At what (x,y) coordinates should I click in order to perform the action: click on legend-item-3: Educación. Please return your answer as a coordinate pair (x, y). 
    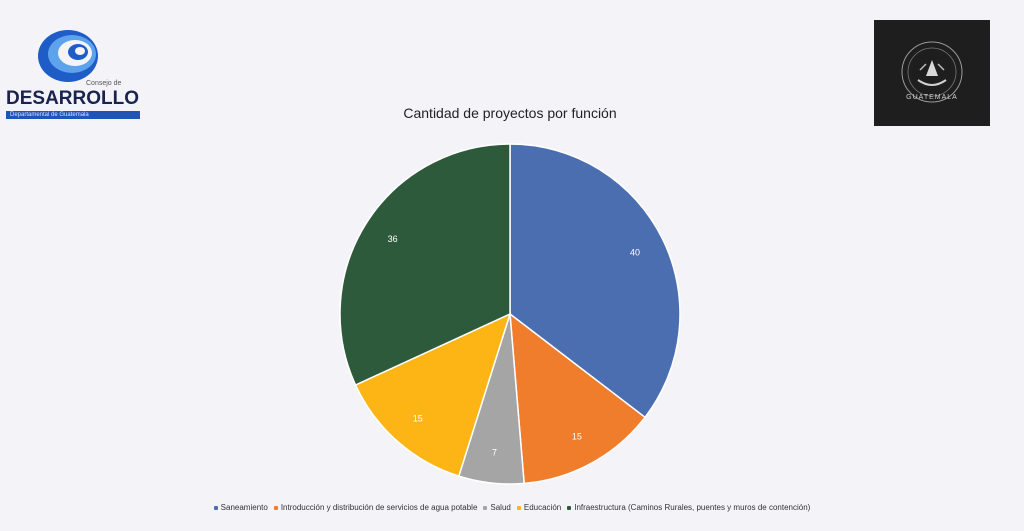
    Looking at the image, I should click on (539, 507).